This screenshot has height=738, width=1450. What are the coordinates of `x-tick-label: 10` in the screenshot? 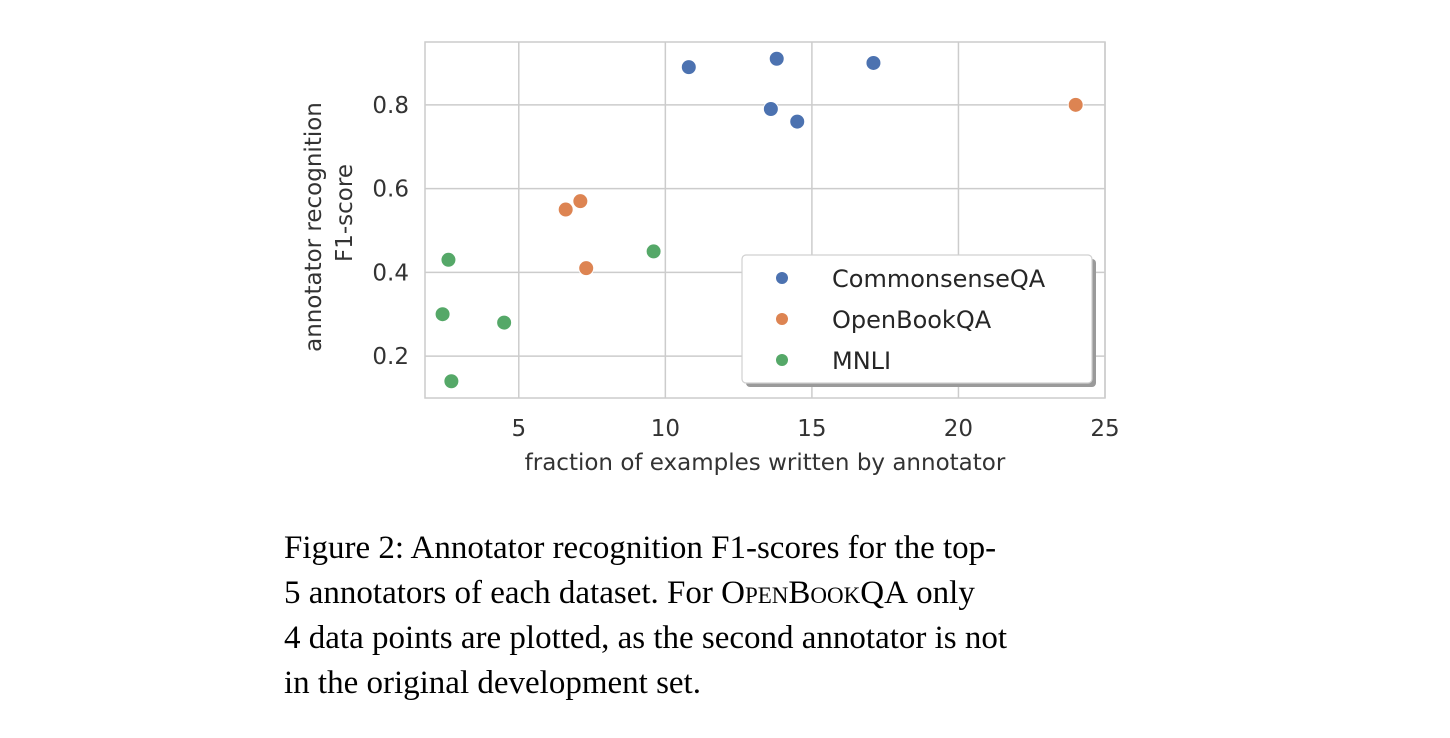 It's located at (665, 429).